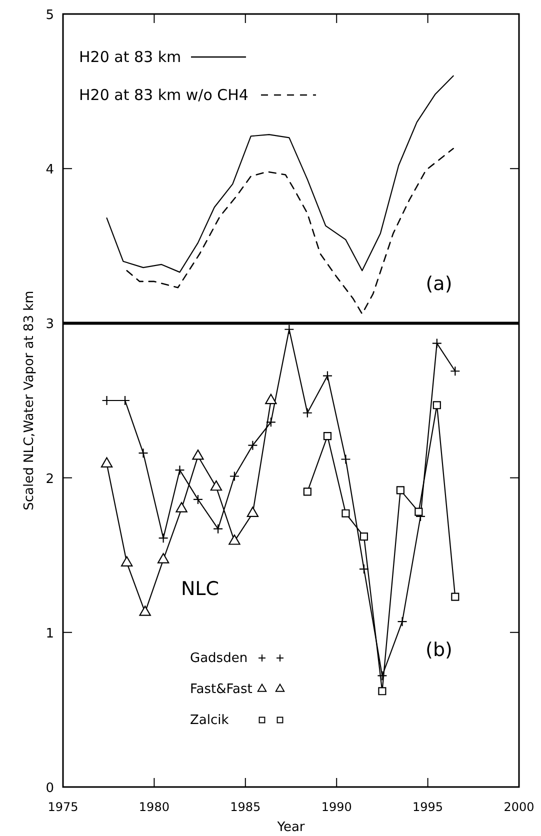  I want to click on line-series, so click(290, 231).